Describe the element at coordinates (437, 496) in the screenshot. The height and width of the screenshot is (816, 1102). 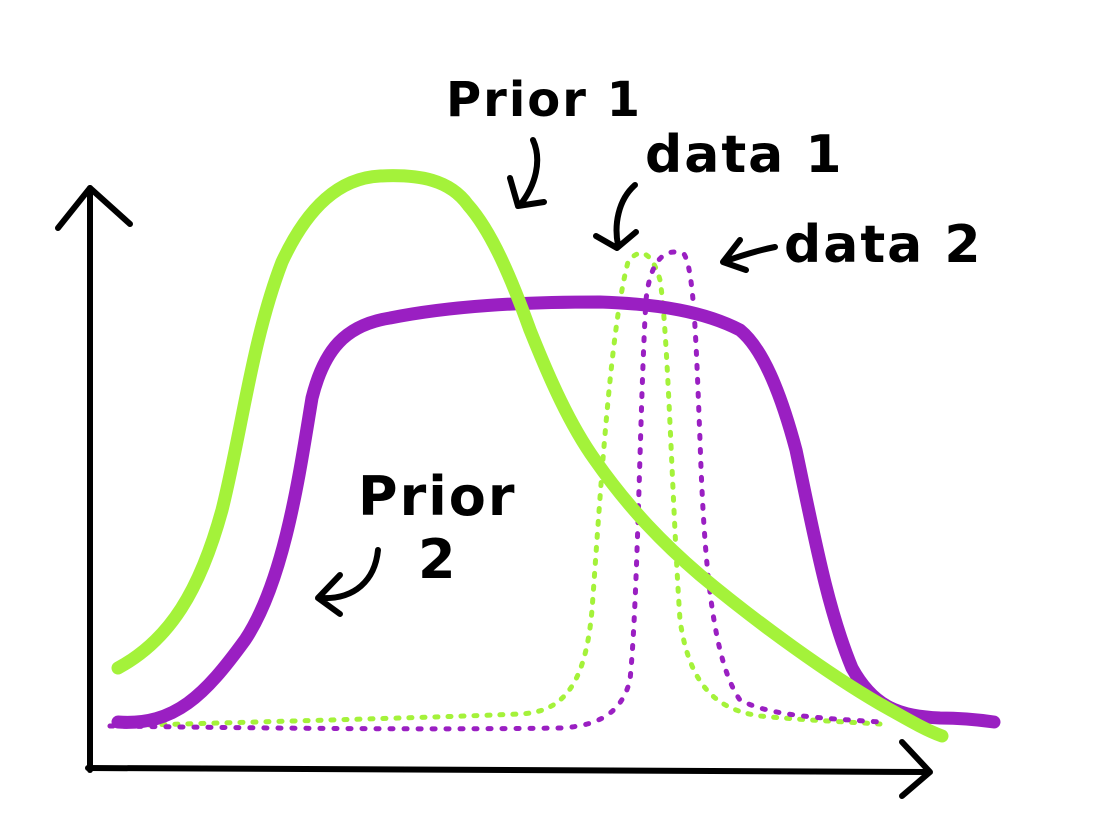
I see `label-prior2-line1: Prior` at that location.